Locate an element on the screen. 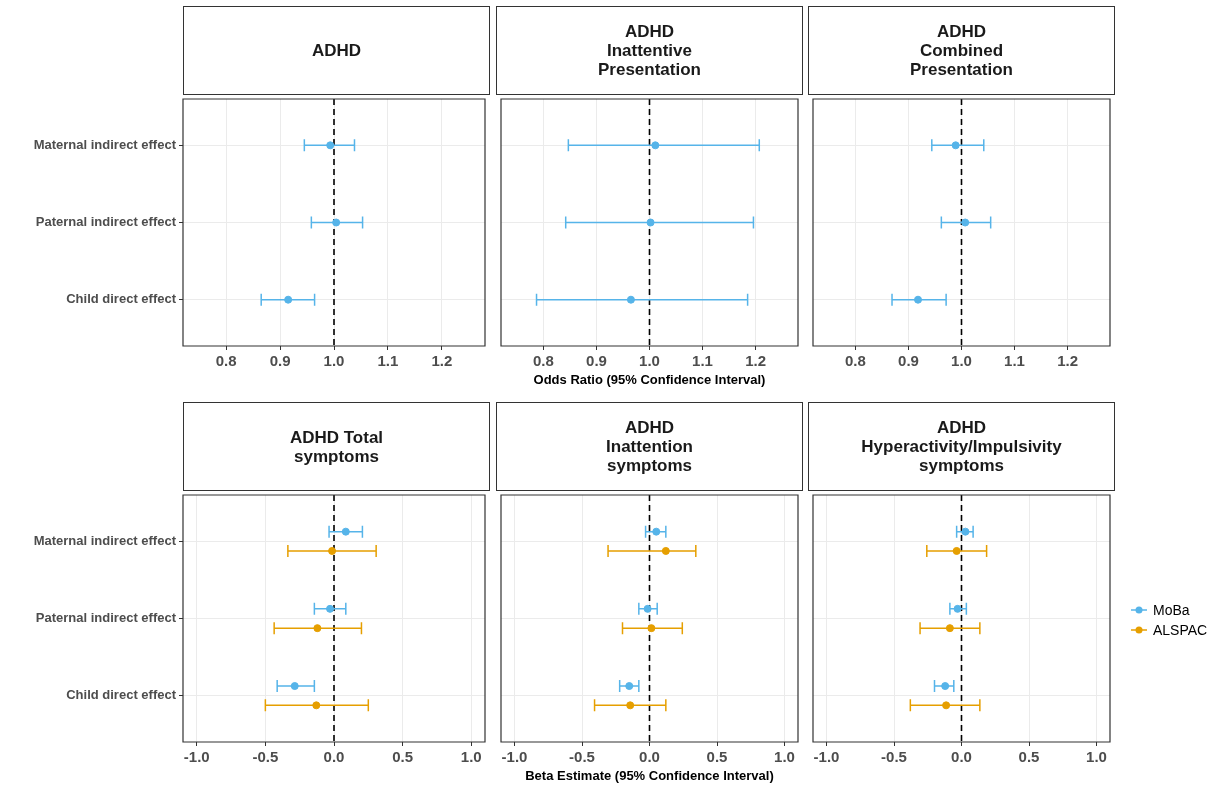  x-axis-title: Beta Estimate (95% Confidence Interval) is located at coordinates (649, 775).